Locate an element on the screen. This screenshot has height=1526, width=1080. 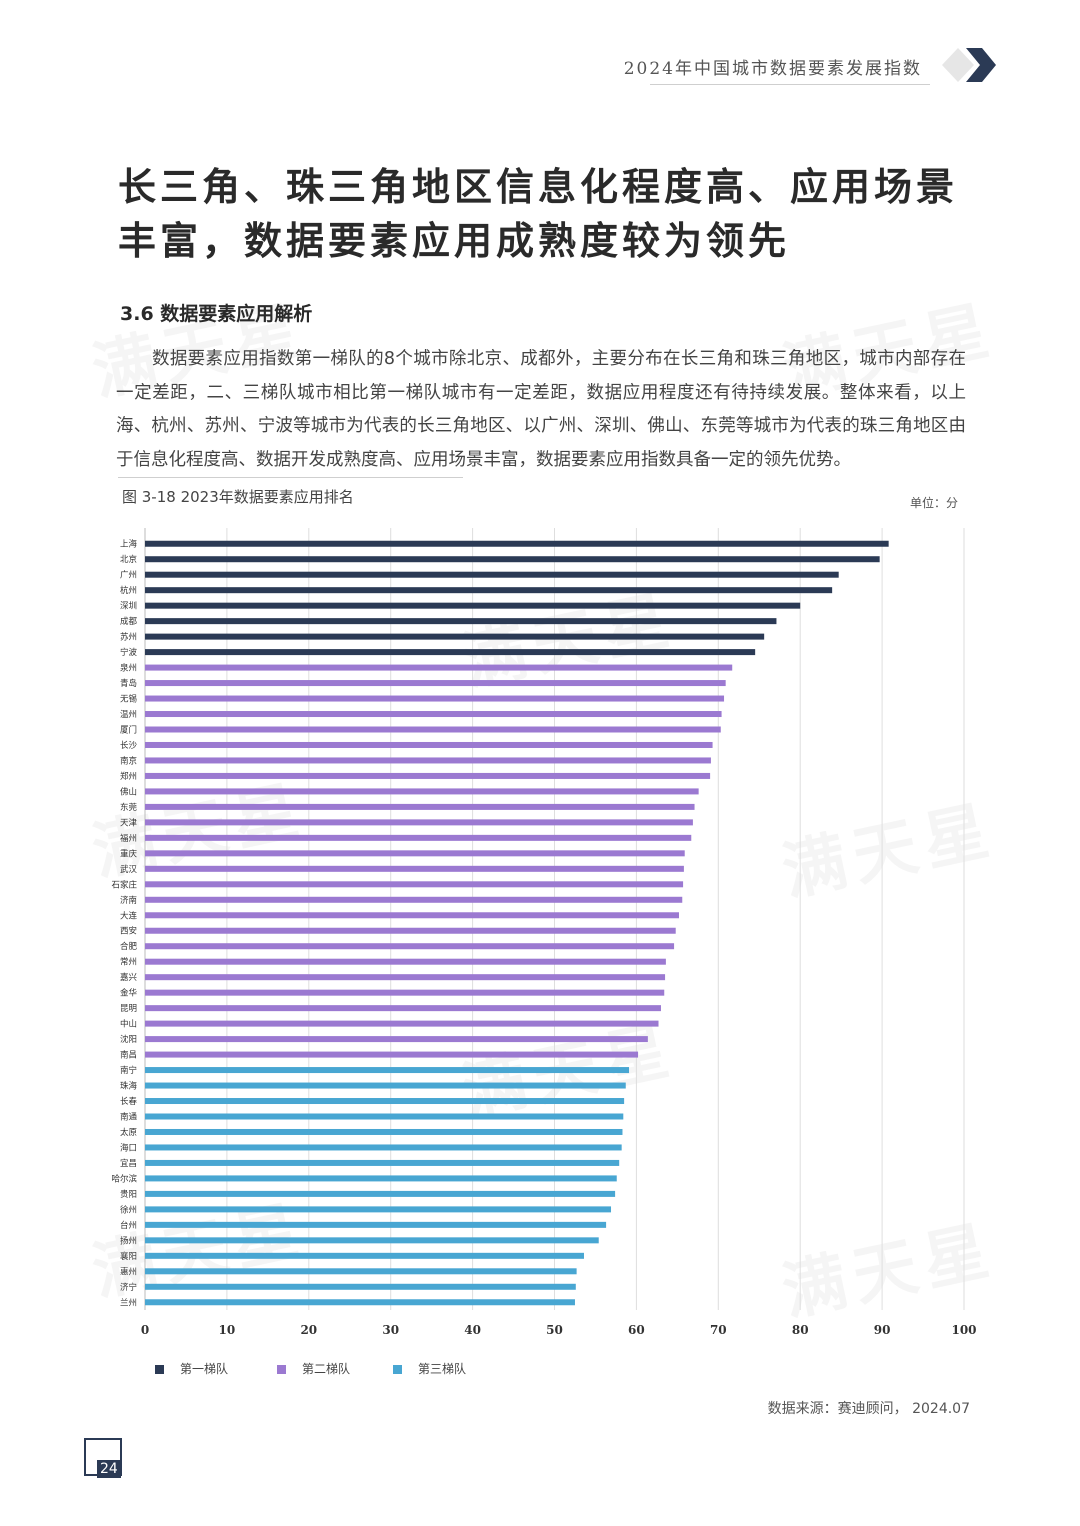
category-label: 珠海 is located at coordinates (129, 1086).